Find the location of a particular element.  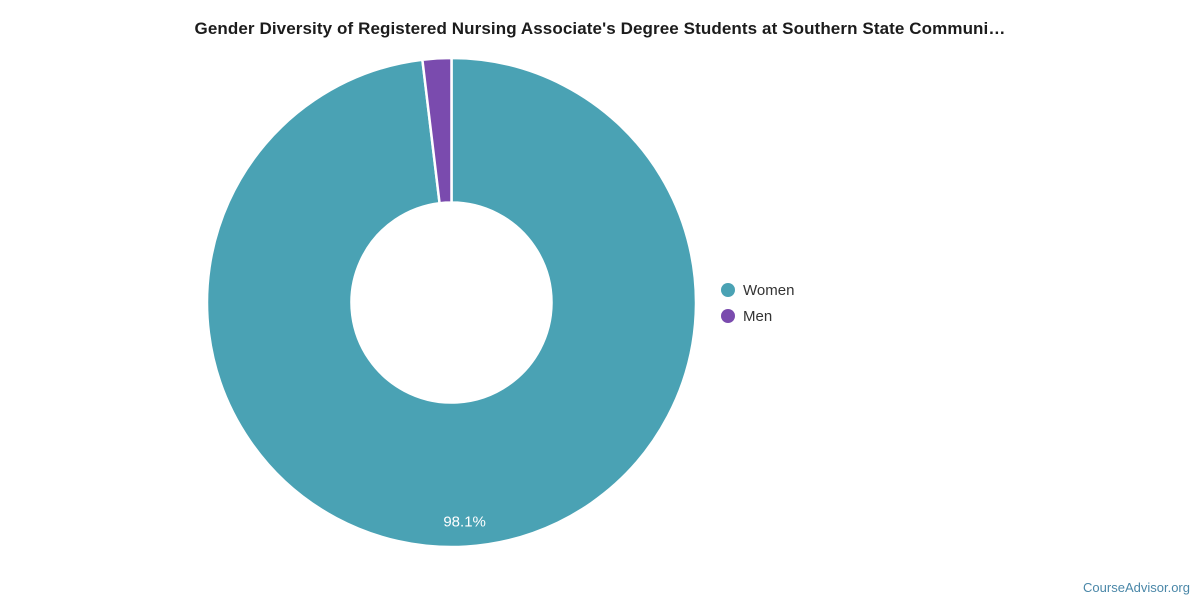

legend-item-women: Women is located at coordinates (757, 290).